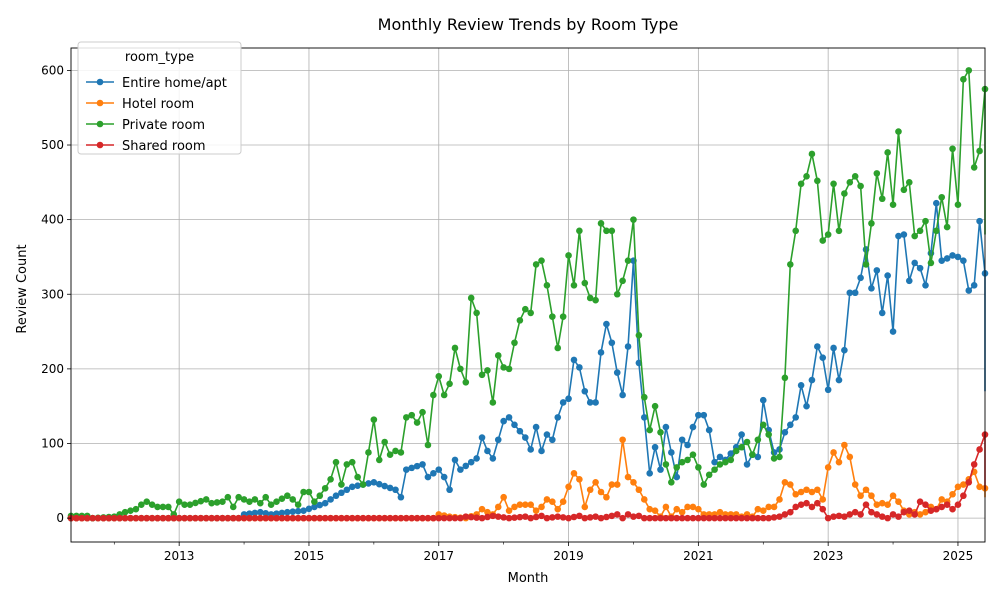  I want to click on y-tick-label: 100, so click(52, 443).